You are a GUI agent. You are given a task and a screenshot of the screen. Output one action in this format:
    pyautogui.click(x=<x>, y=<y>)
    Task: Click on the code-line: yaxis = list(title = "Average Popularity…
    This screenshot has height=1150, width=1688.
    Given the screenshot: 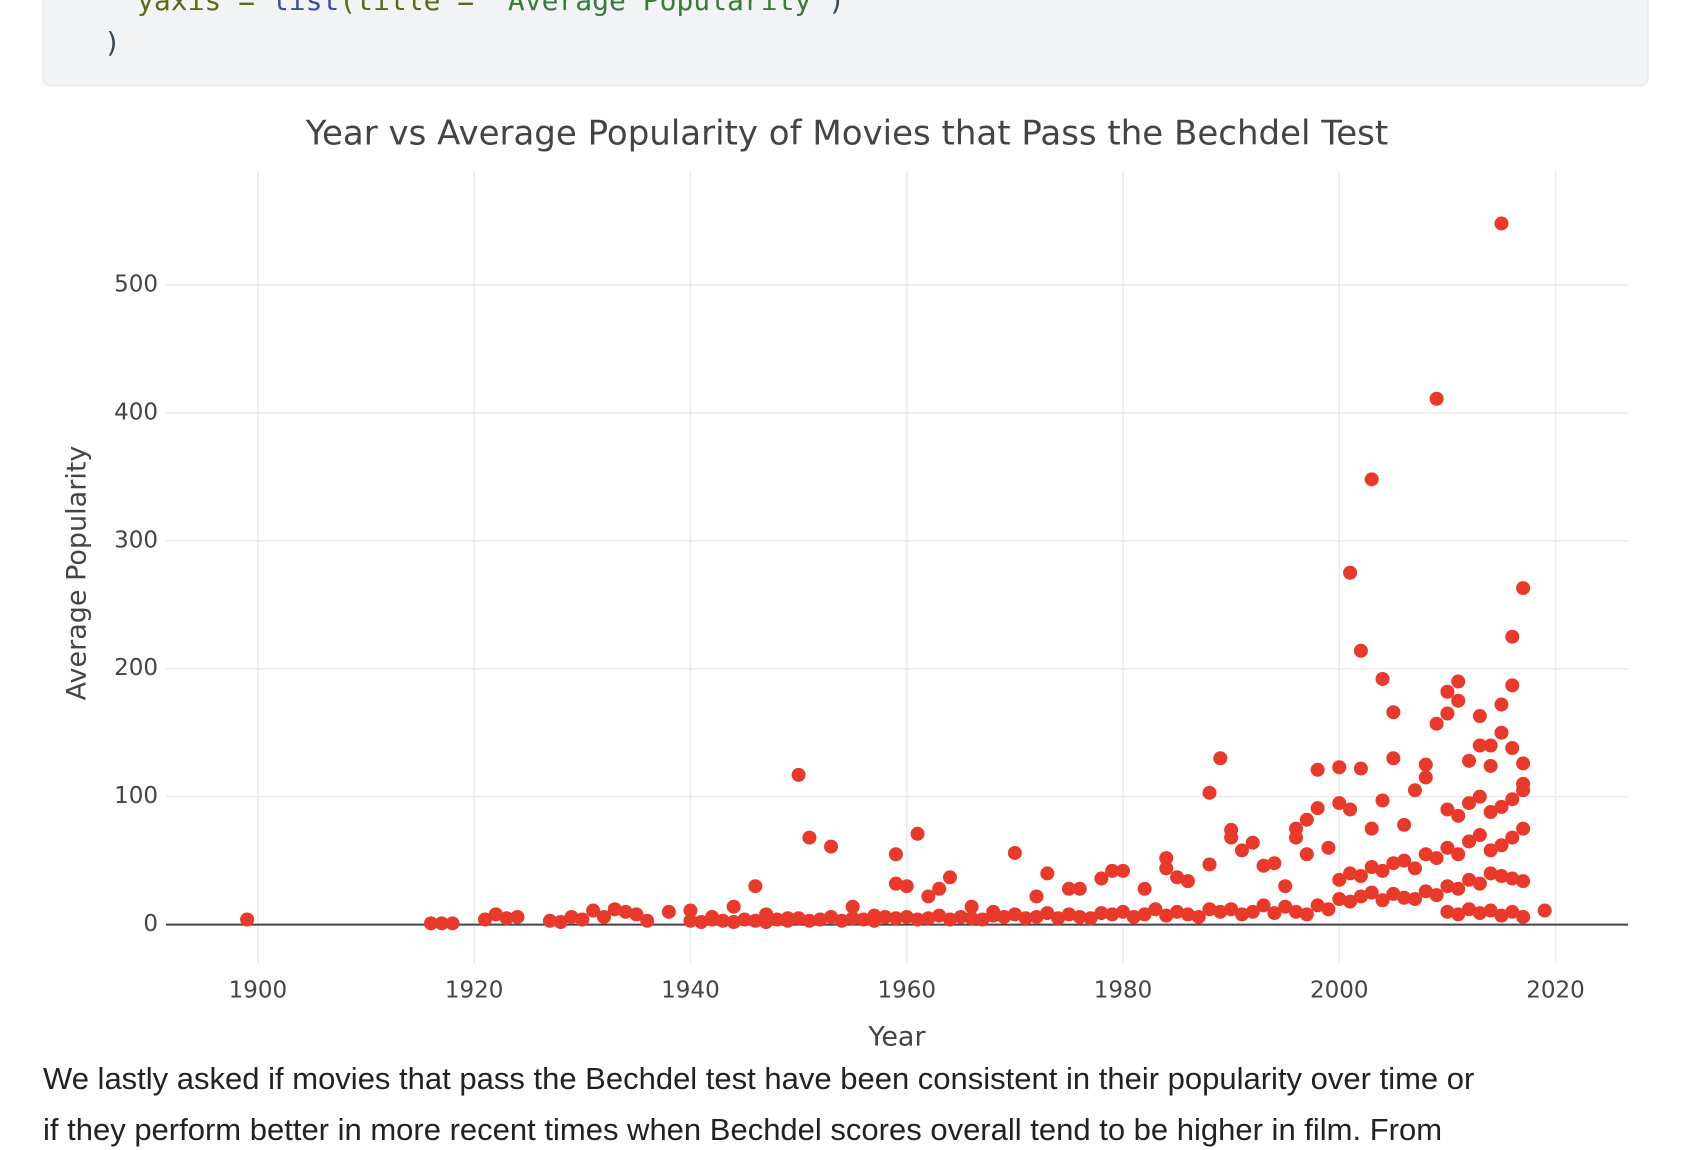 What is the action you would take?
    pyautogui.click(x=491, y=8)
    